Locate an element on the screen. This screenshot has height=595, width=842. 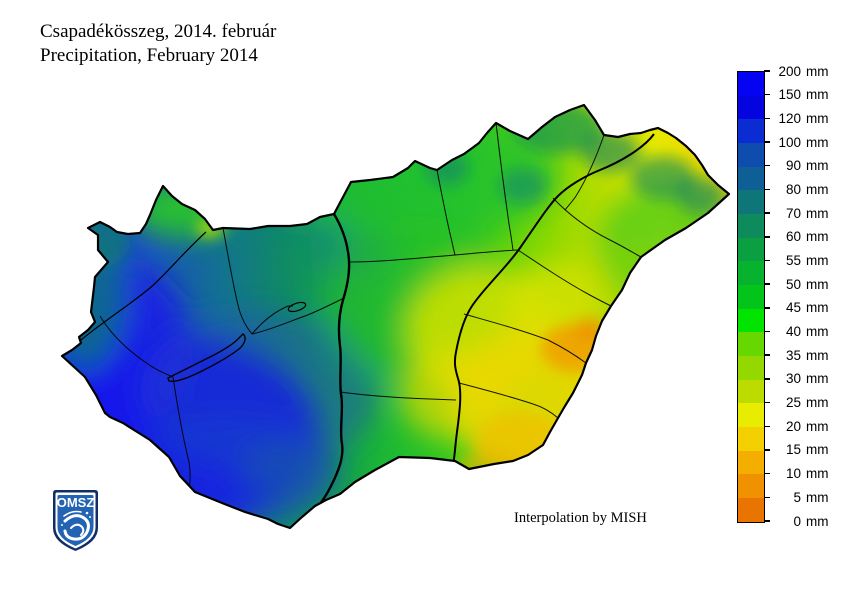
legend-value: 20 is located at coordinates (793, 426).